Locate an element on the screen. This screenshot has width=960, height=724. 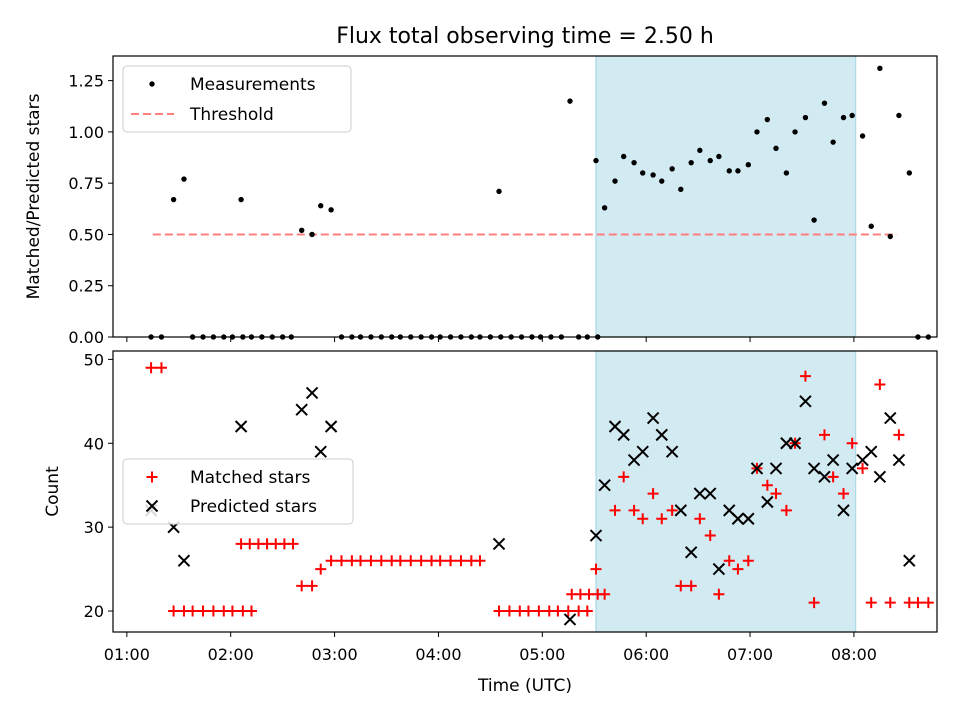
top-y-axis-label: Matched/Predicted stars is located at coordinates (34, 196).